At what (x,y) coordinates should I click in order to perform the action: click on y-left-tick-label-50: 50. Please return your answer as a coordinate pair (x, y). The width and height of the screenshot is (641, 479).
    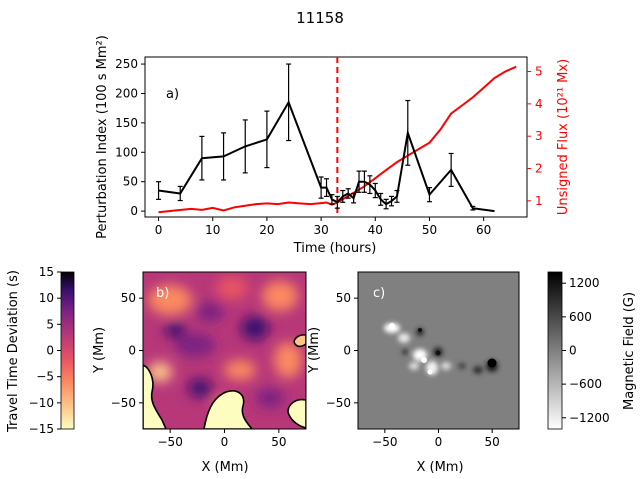
    Looking at the image, I should click on (130, 182).